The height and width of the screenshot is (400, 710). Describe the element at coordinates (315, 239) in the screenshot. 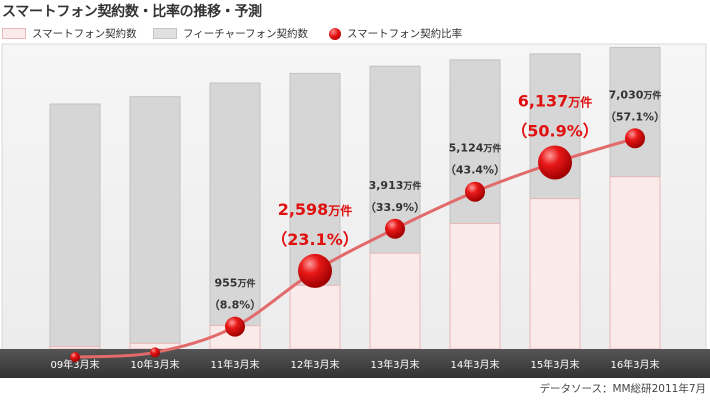

I see `ratio-label: （23.1%）` at that location.